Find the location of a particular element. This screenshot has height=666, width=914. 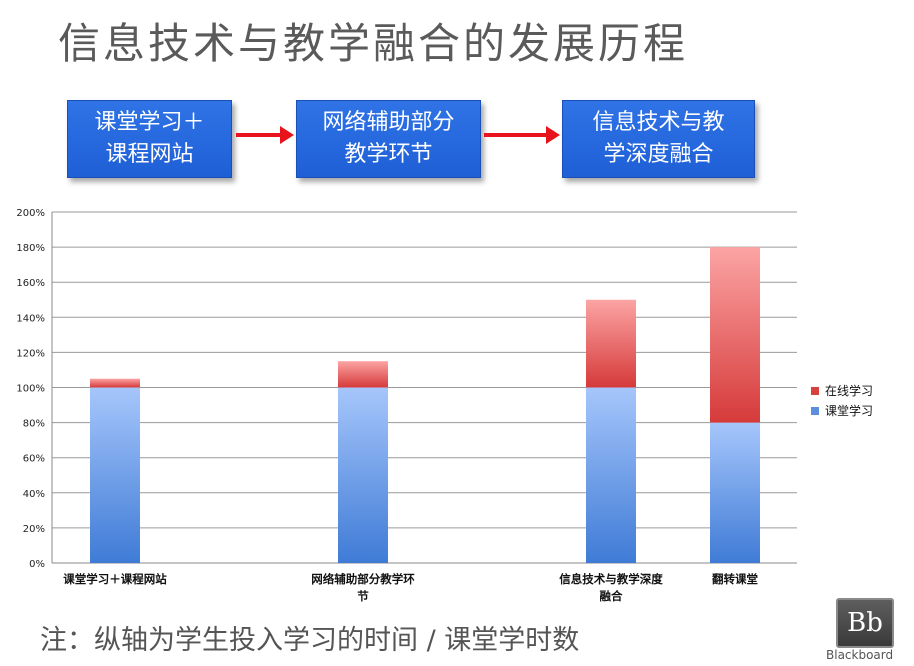

y-tick-label: 80% is located at coordinates (34, 424).